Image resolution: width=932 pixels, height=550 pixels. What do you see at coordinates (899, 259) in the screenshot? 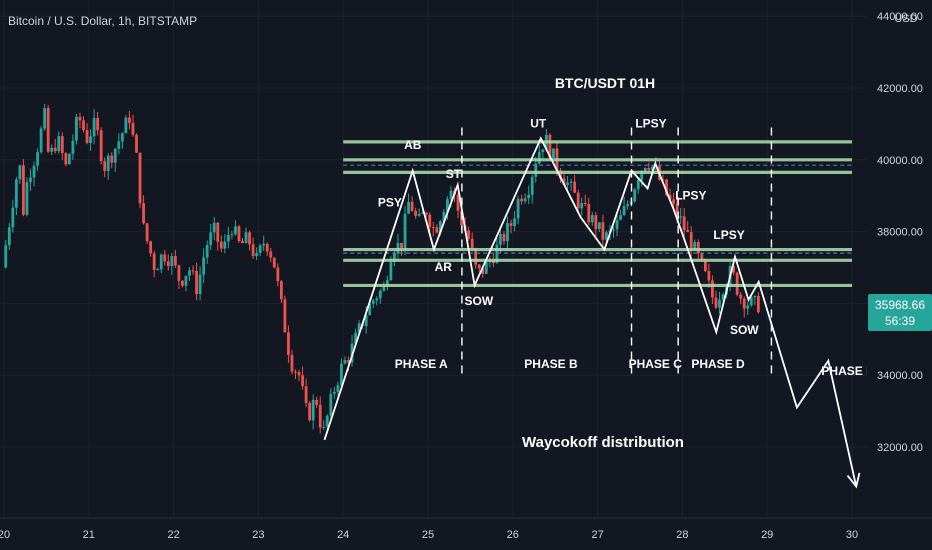
I see `price-scale` at bounding box center [899, 259].